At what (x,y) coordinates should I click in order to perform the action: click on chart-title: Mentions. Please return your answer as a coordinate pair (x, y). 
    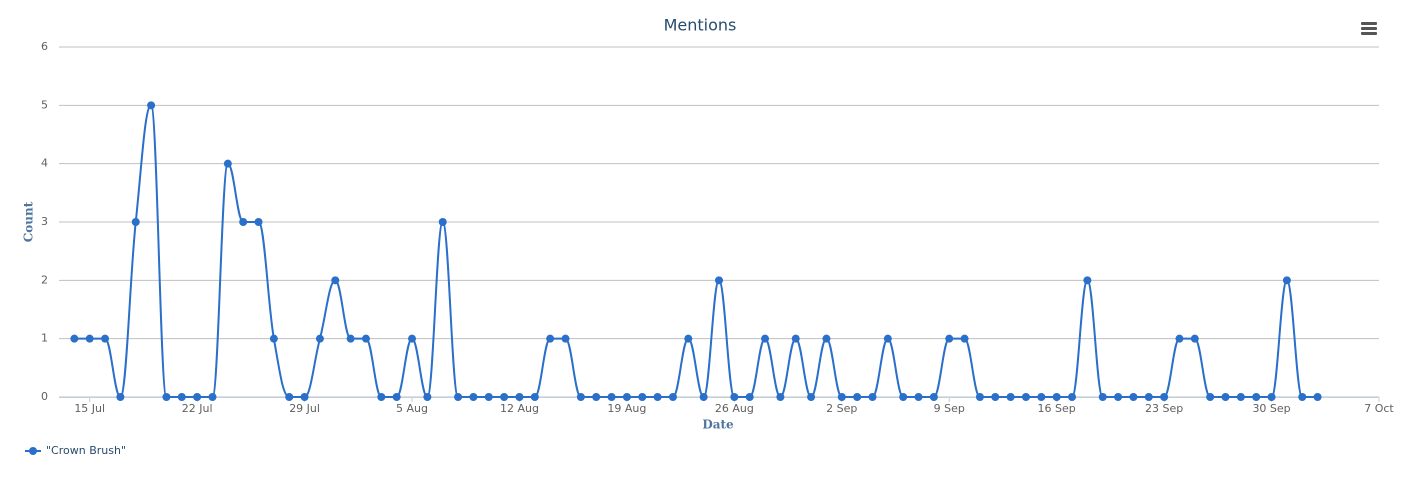
    Looking at the image, I should click on (700, 25).